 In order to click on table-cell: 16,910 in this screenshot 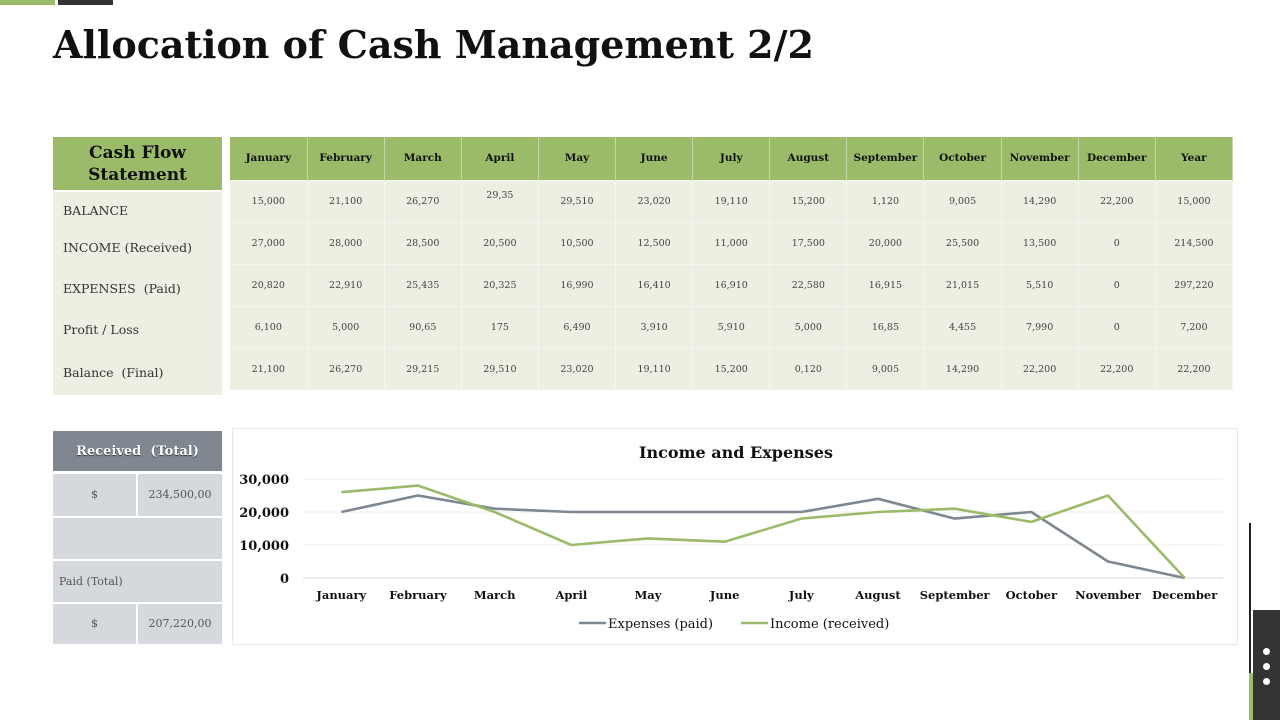, I will do `click(731, 284)`.